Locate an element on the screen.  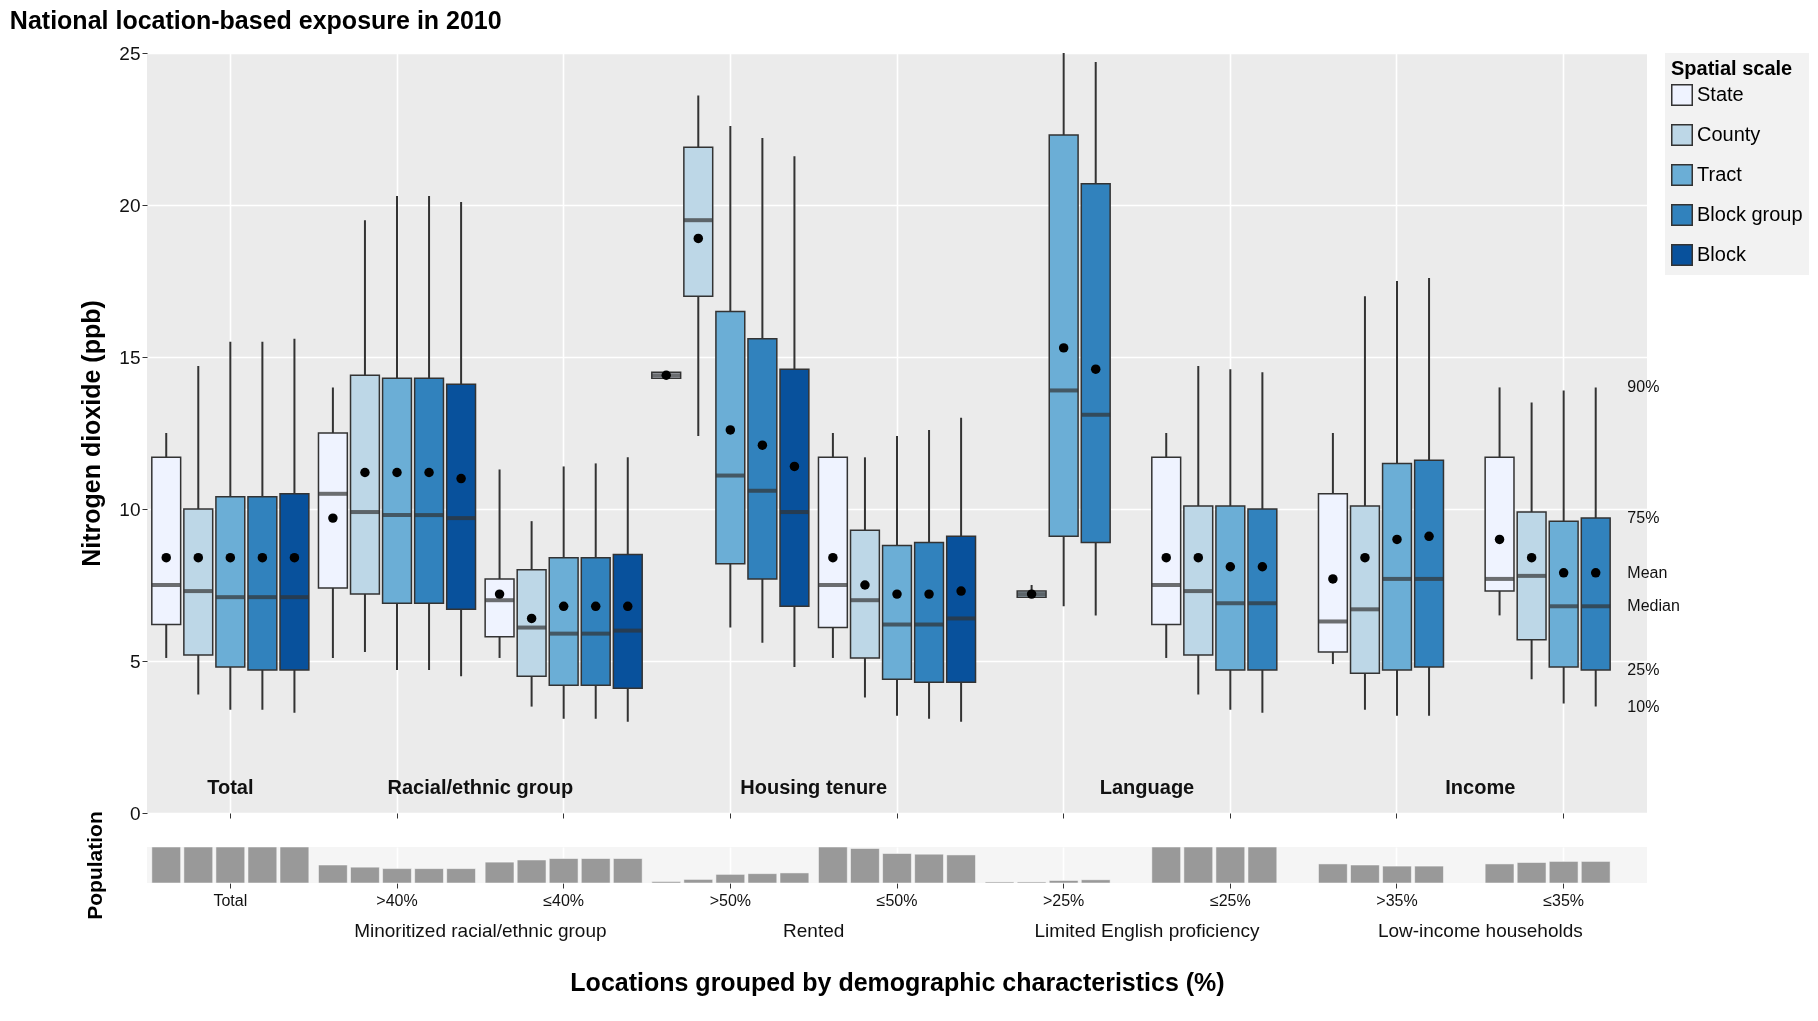
annotation: Median is located at coordinates (1653, 606).